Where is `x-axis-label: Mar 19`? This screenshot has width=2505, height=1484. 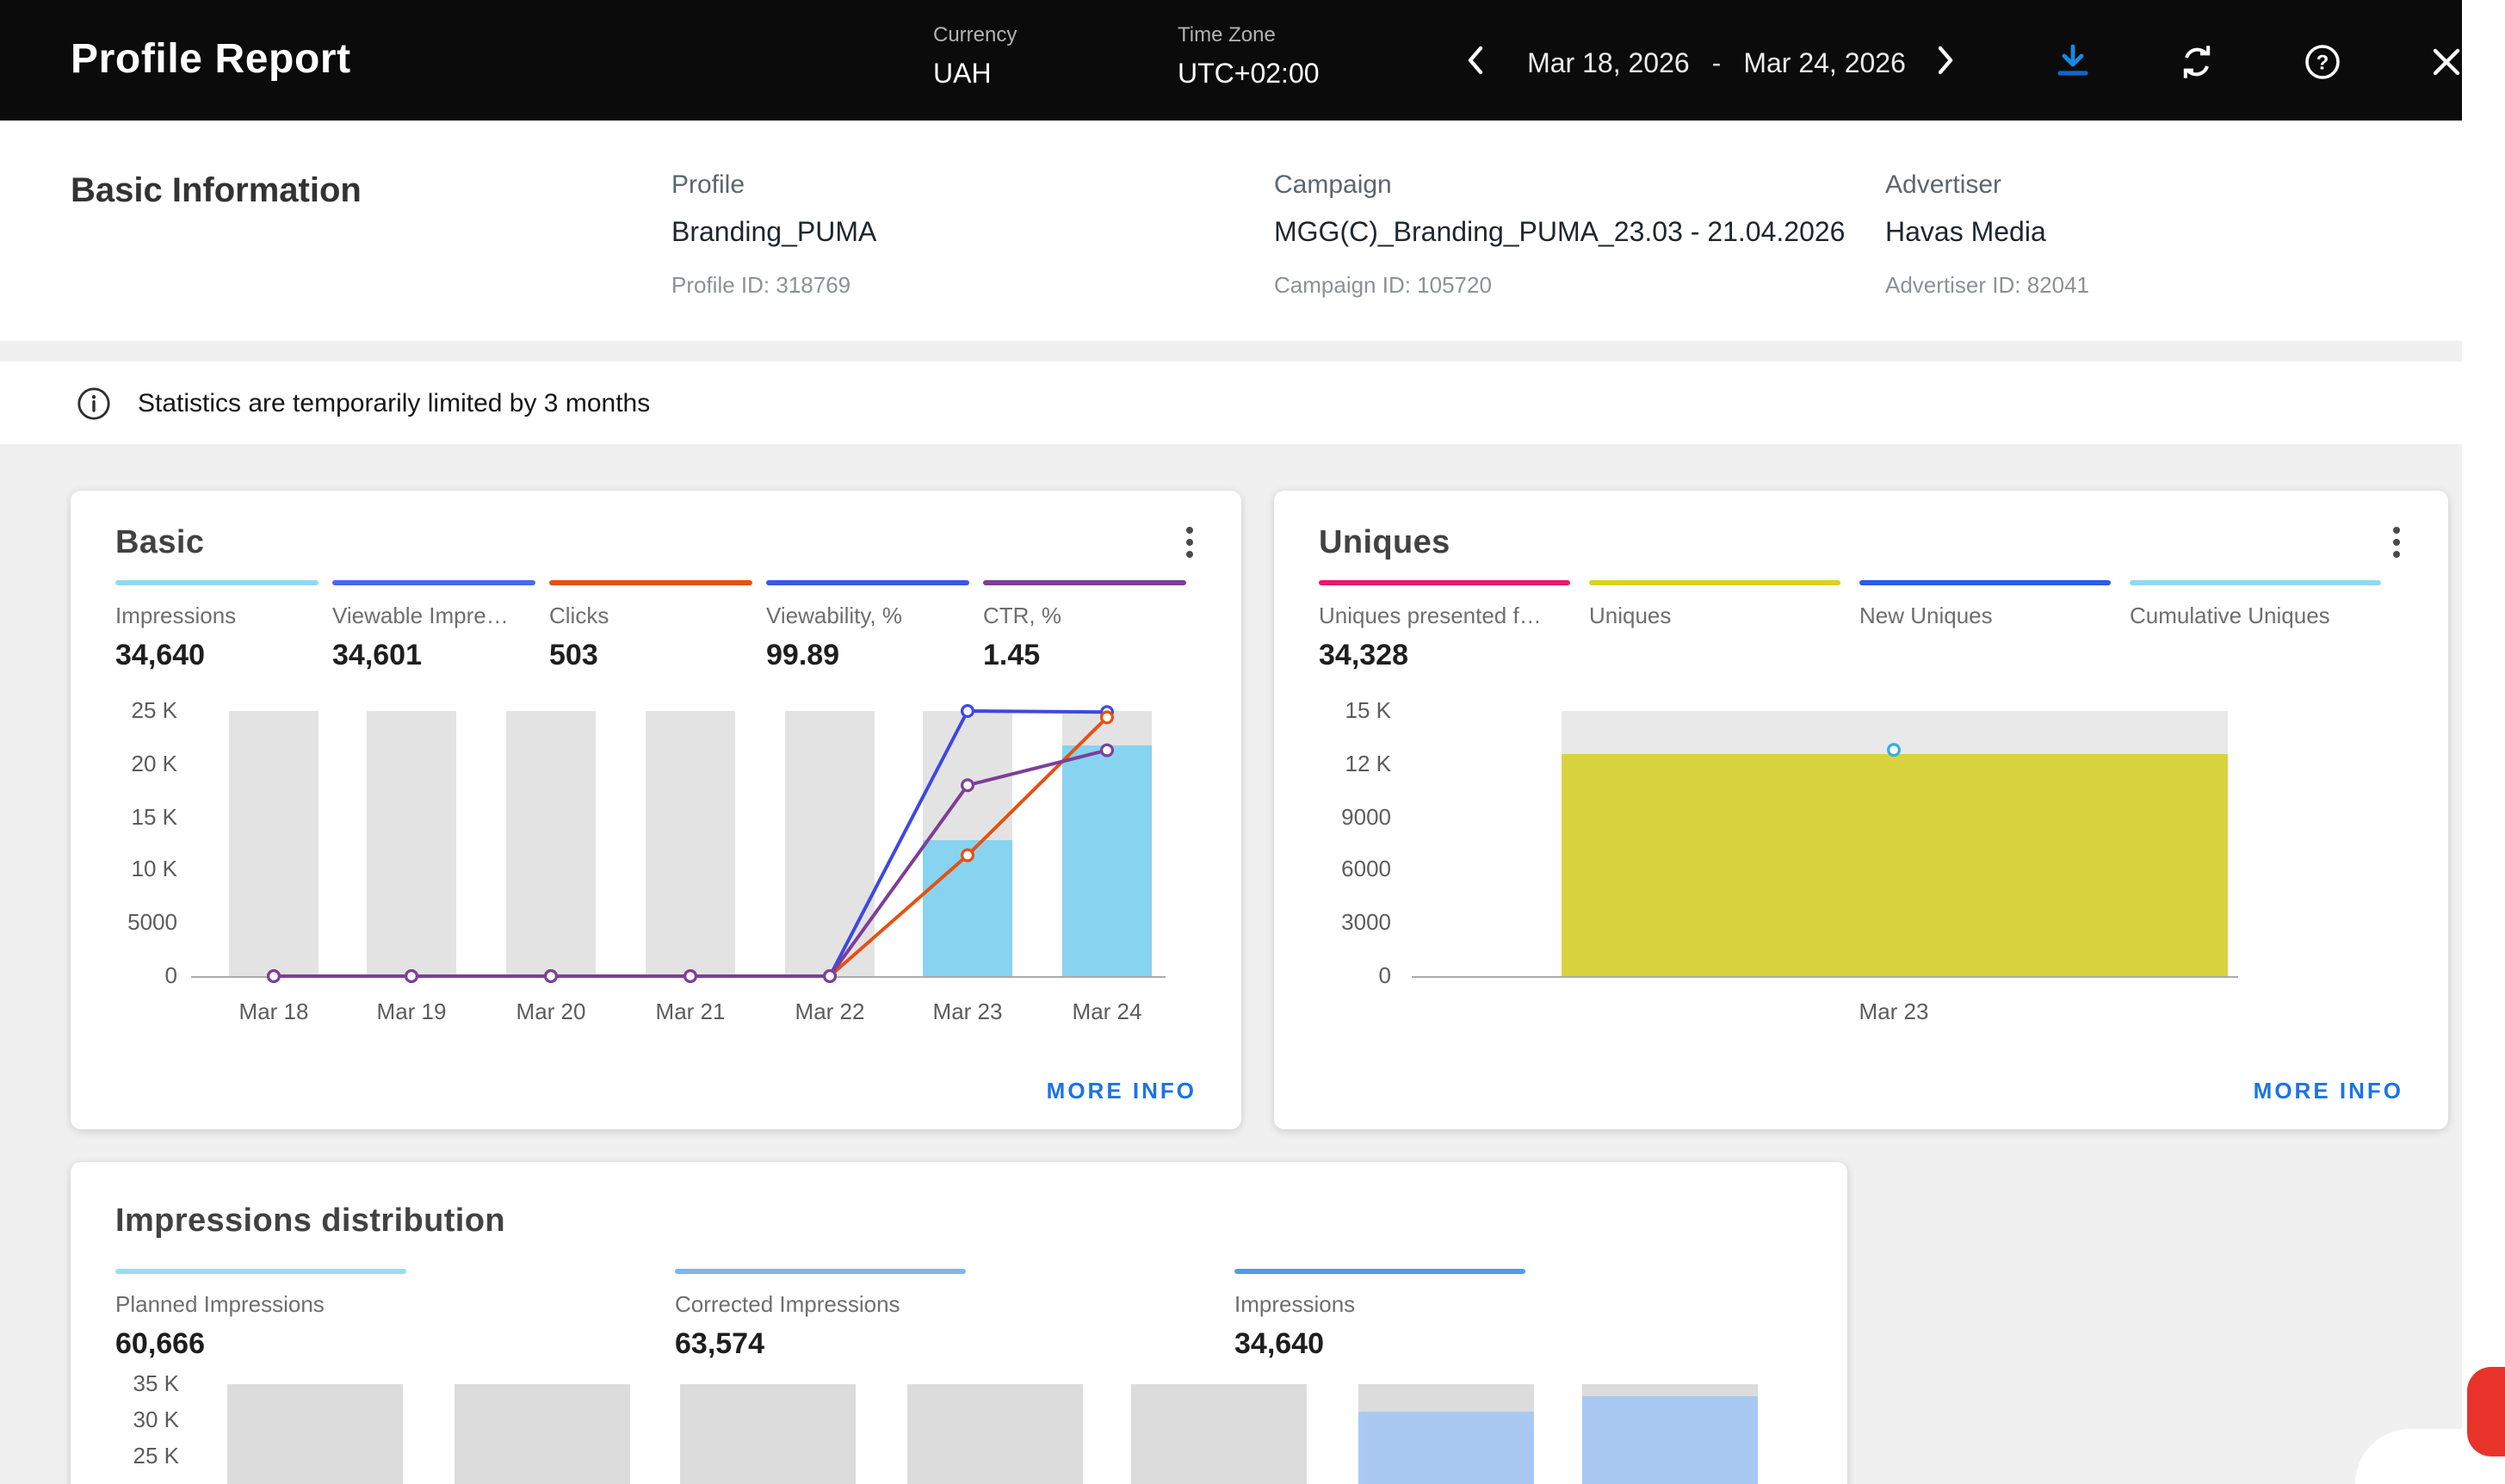
x-axis-label: Mar 19 is located at coordinates (412, 1011).